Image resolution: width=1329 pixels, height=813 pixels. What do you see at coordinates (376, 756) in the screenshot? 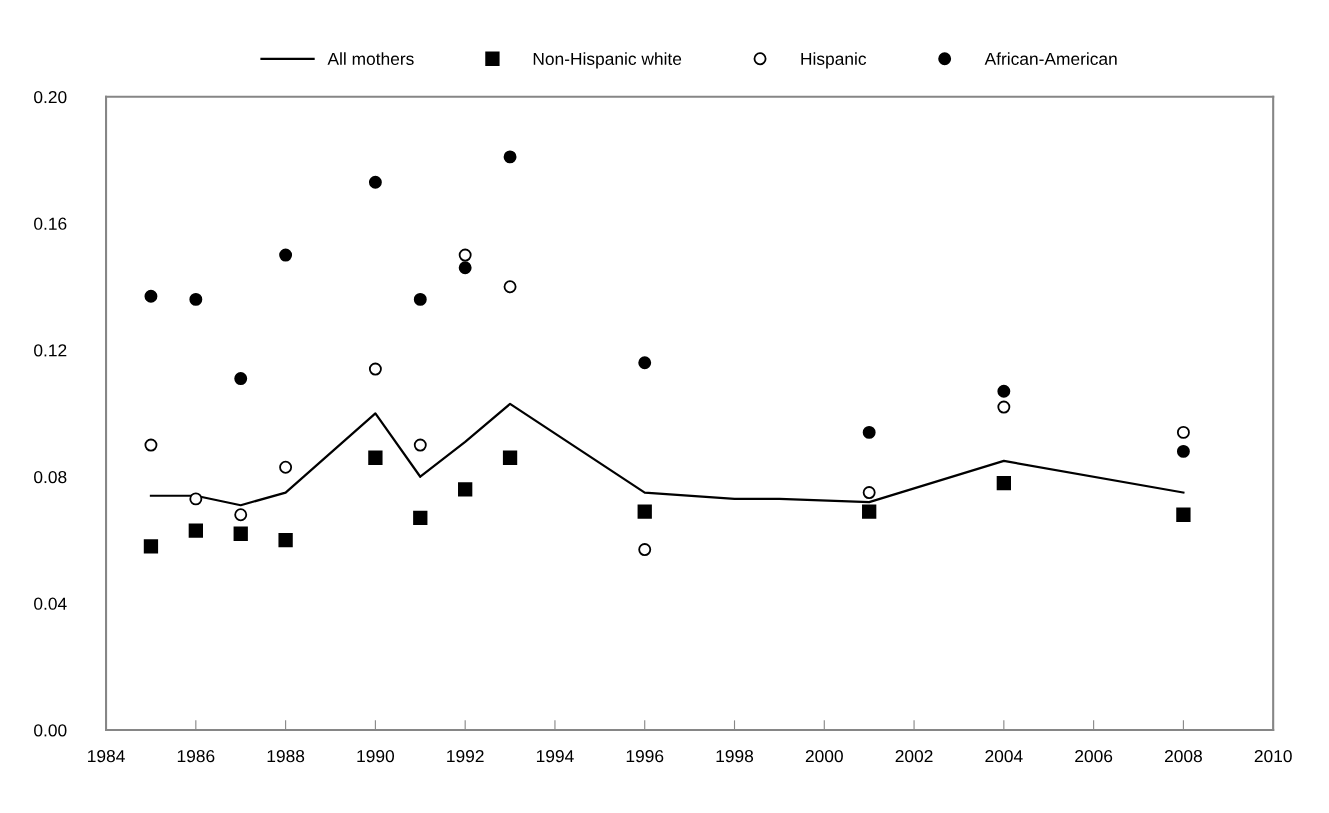
I see `x-tick-label: 1990` at bounding box center [376, 756].